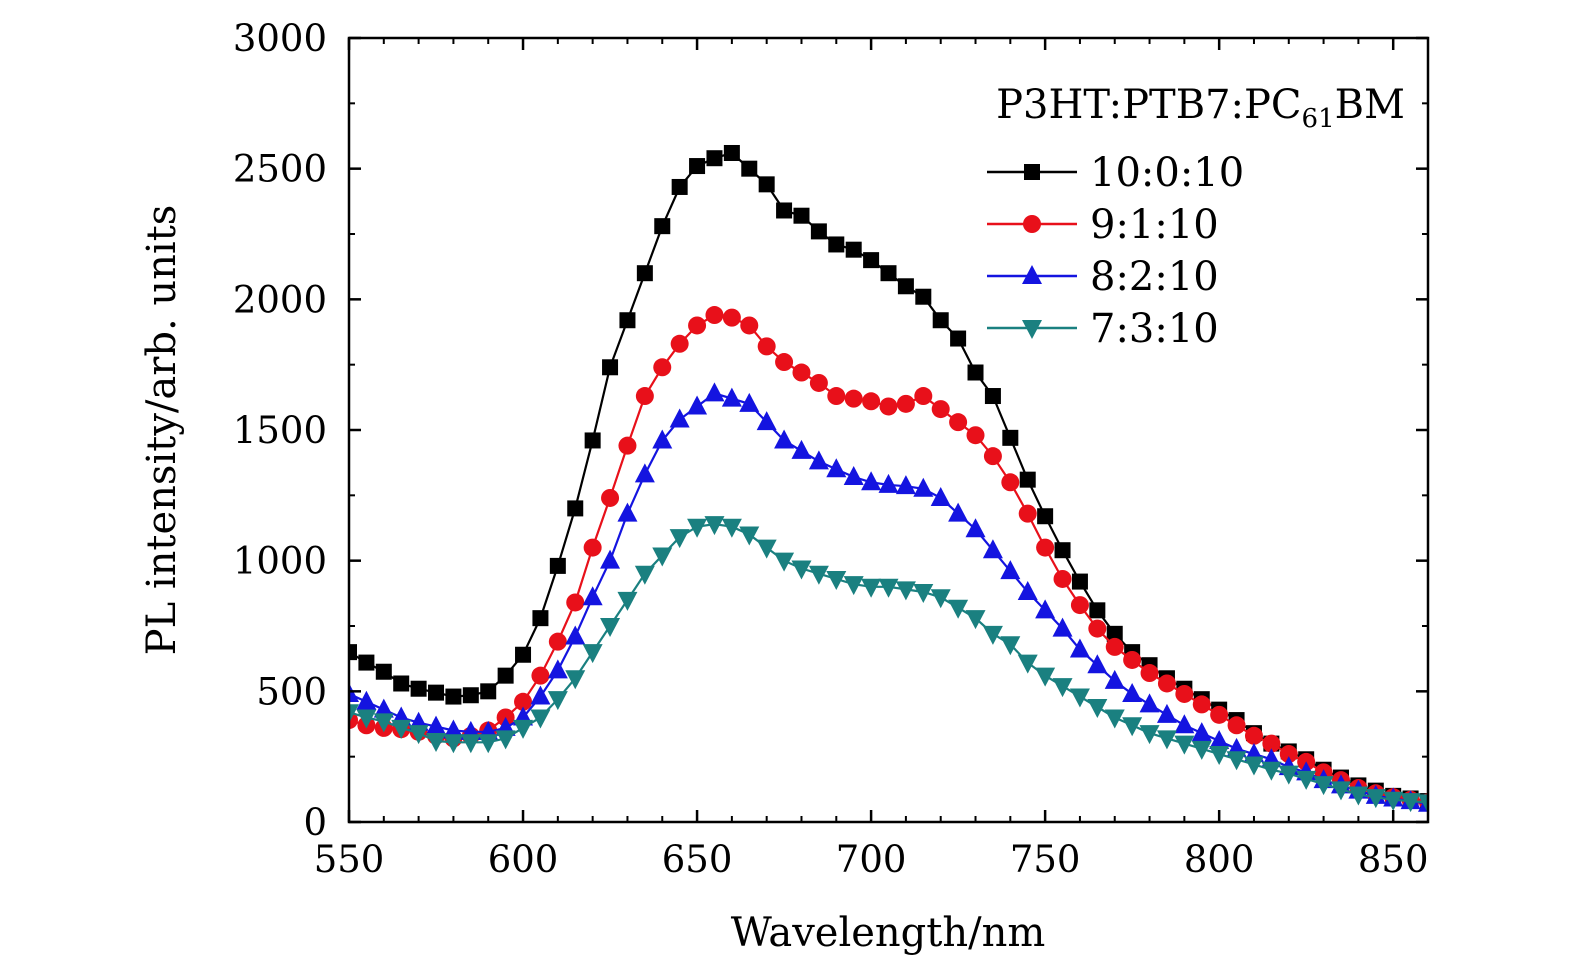  What do you see at coordinates (1045, 859) in the screenshot?
I see `x-tick-label: 750` at bounding box center [1045, 859].